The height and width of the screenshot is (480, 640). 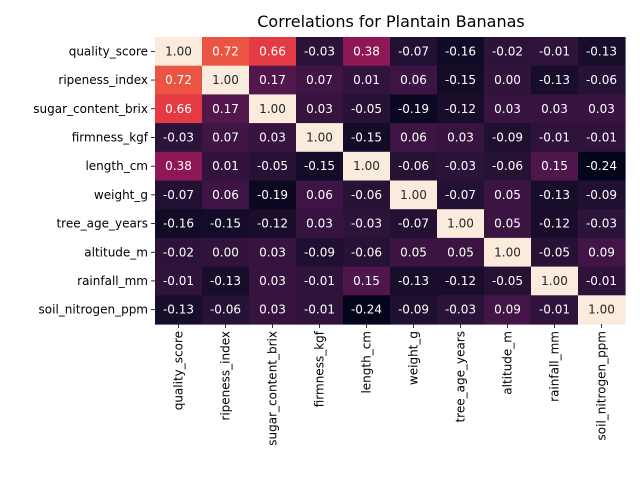 I want to click on cell-value-label: -0.06, so click(x=225, y=310).